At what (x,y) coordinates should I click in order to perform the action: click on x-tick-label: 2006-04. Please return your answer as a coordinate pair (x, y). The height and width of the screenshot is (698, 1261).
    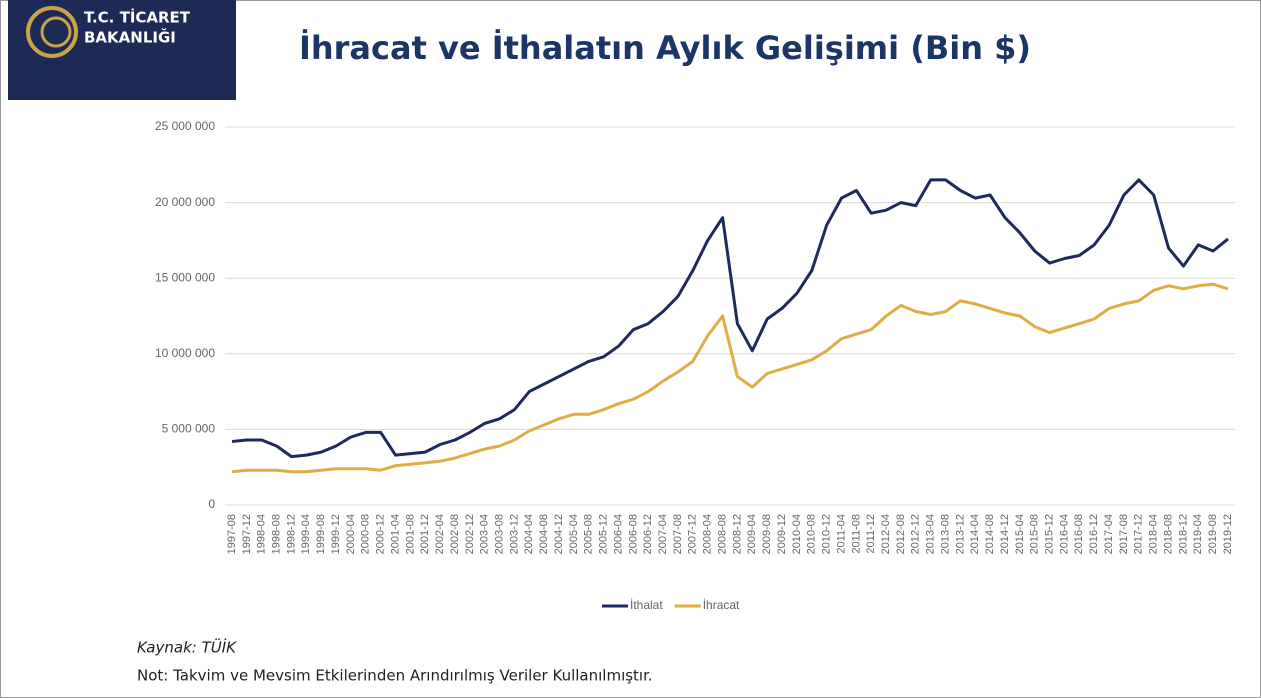
    Looking at the image, I should click on (618, 534).